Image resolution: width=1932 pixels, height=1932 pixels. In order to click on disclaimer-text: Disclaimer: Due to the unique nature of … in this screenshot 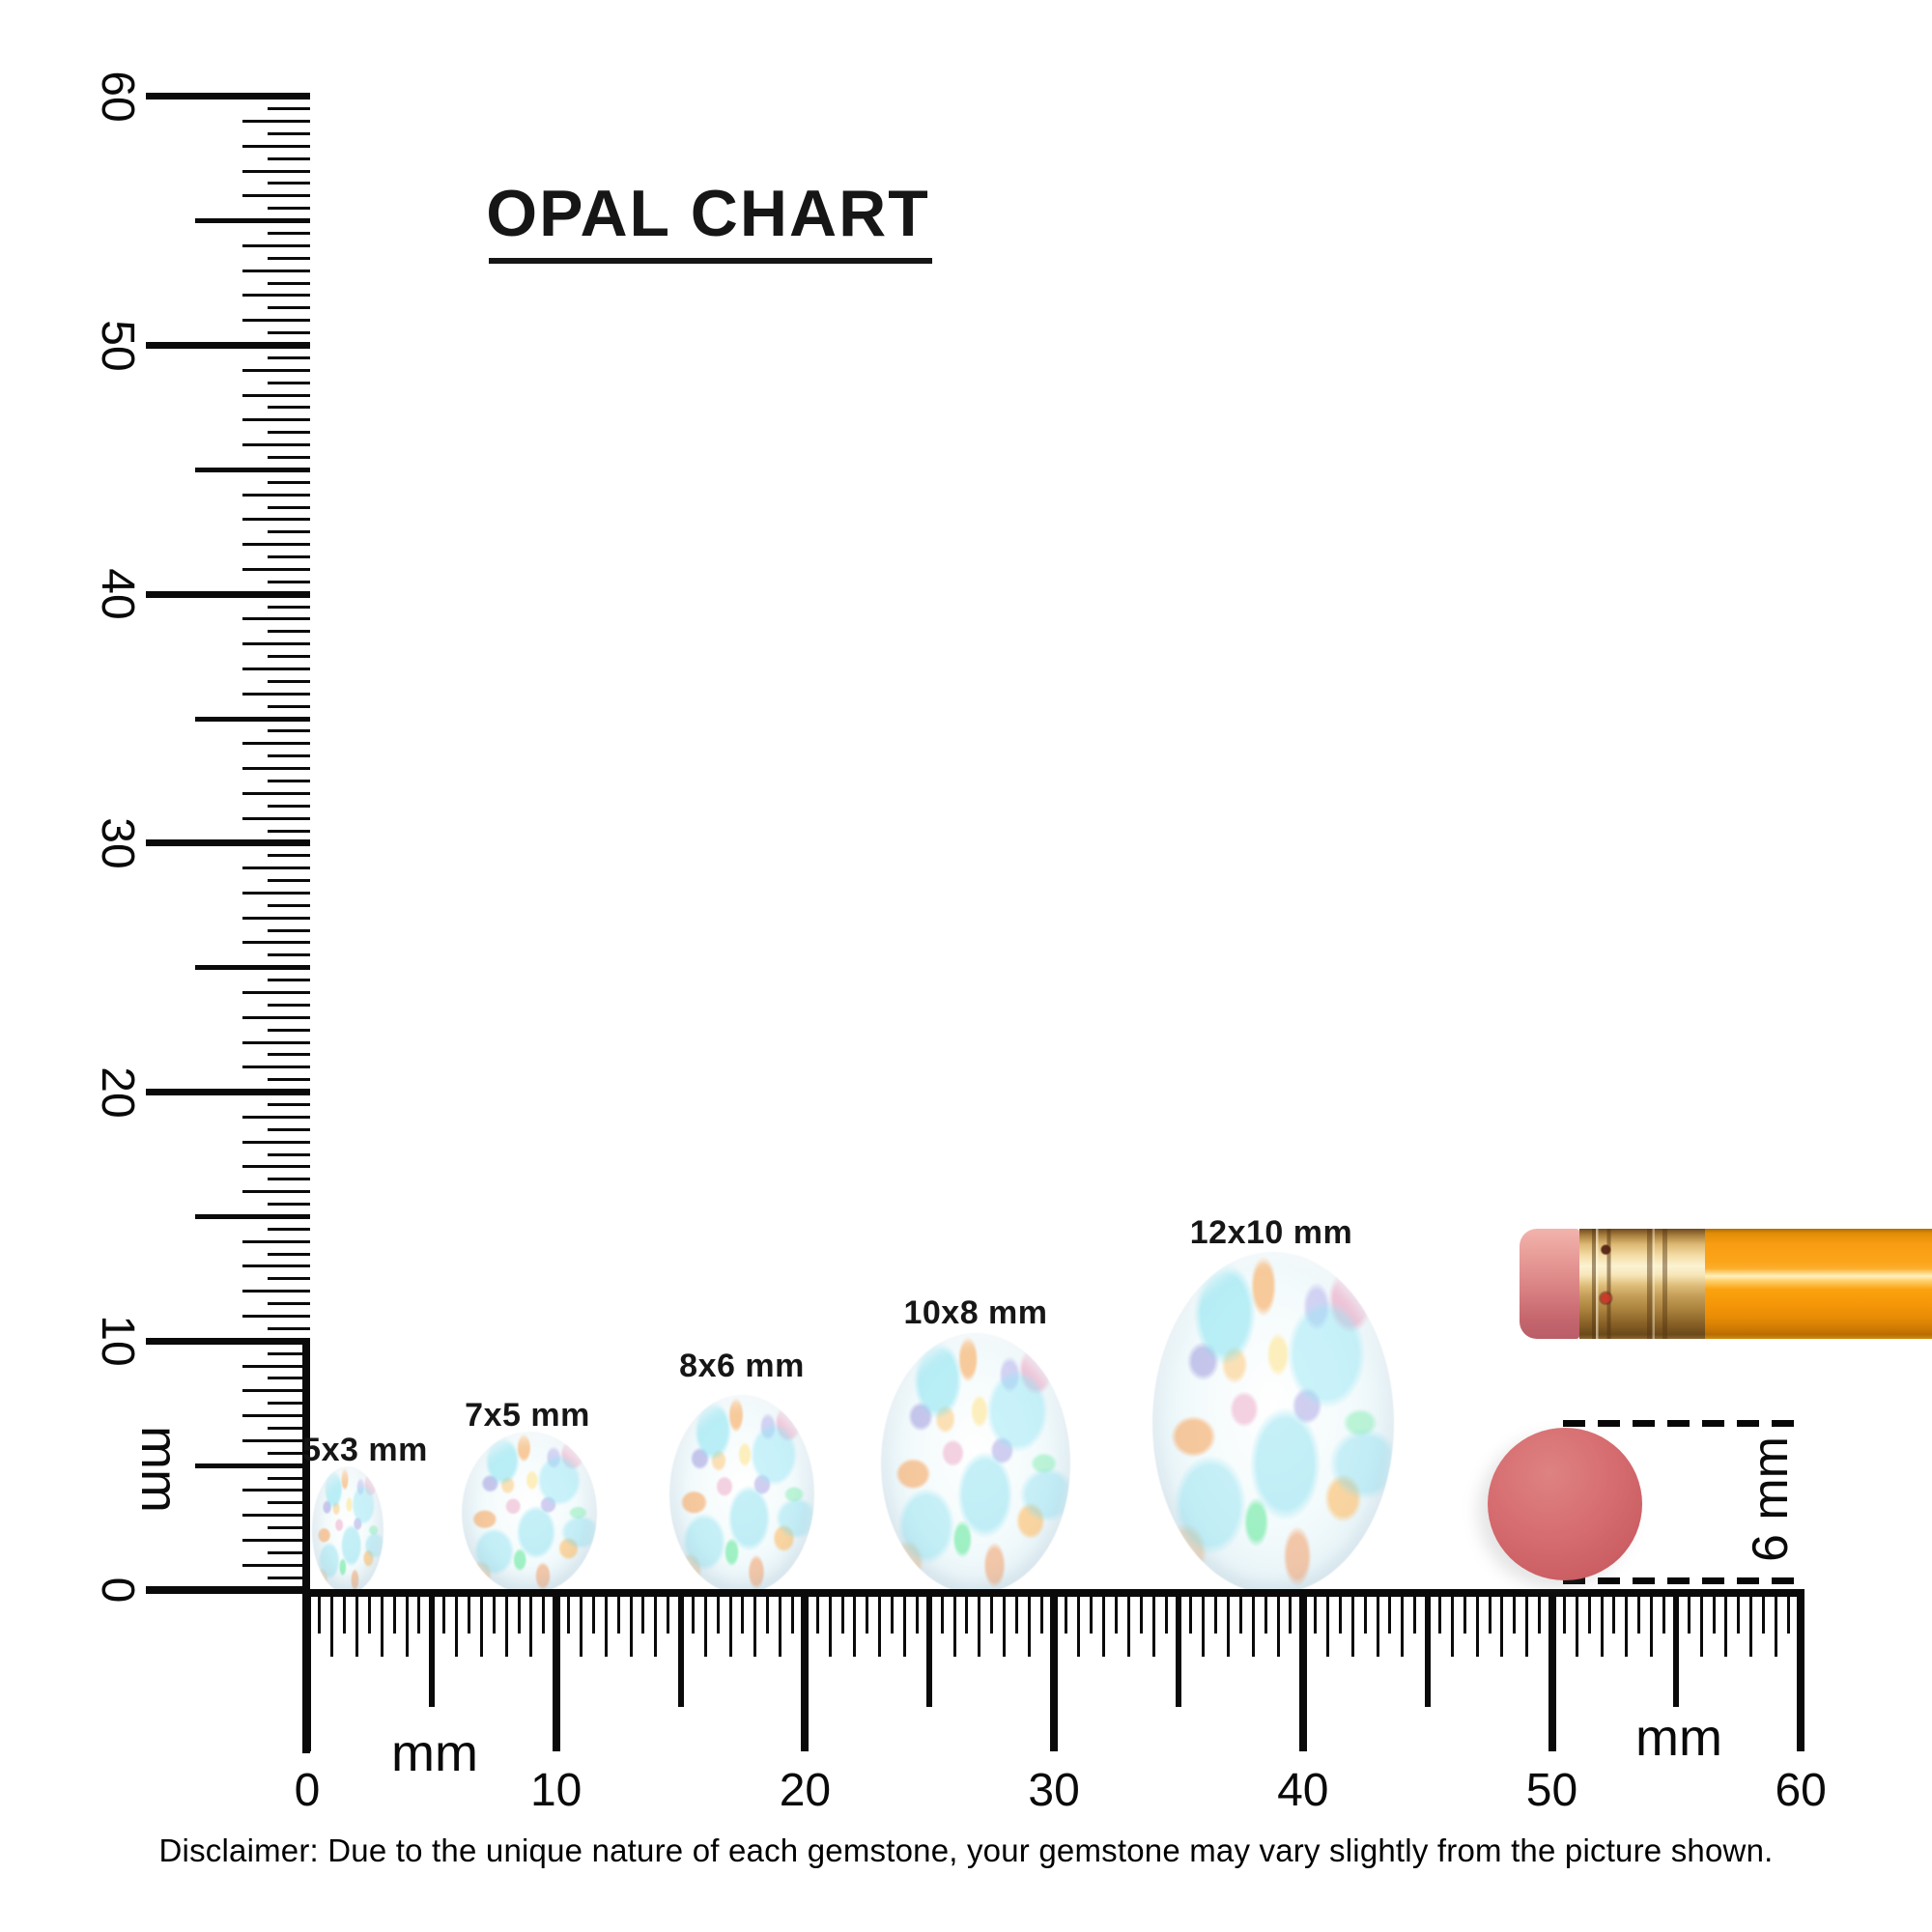, I will do `click(966, 1850)`.